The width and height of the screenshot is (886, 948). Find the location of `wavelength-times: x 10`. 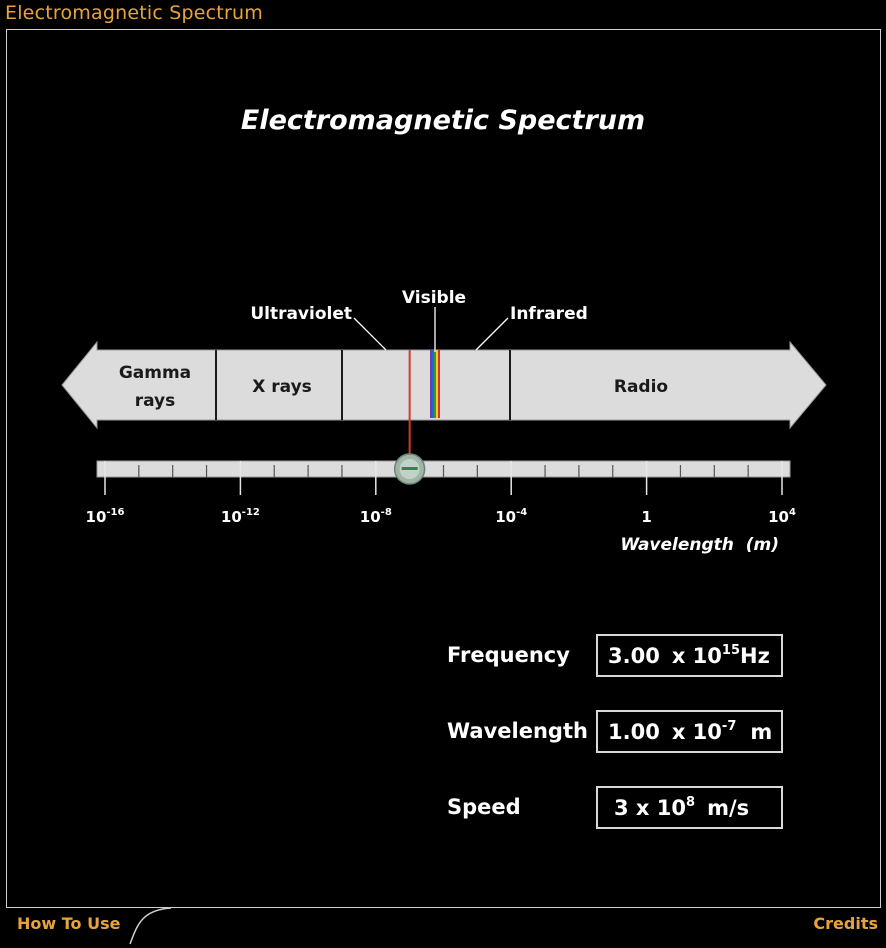

wavelength-times: x 10 is located at coordinates (696, 731).